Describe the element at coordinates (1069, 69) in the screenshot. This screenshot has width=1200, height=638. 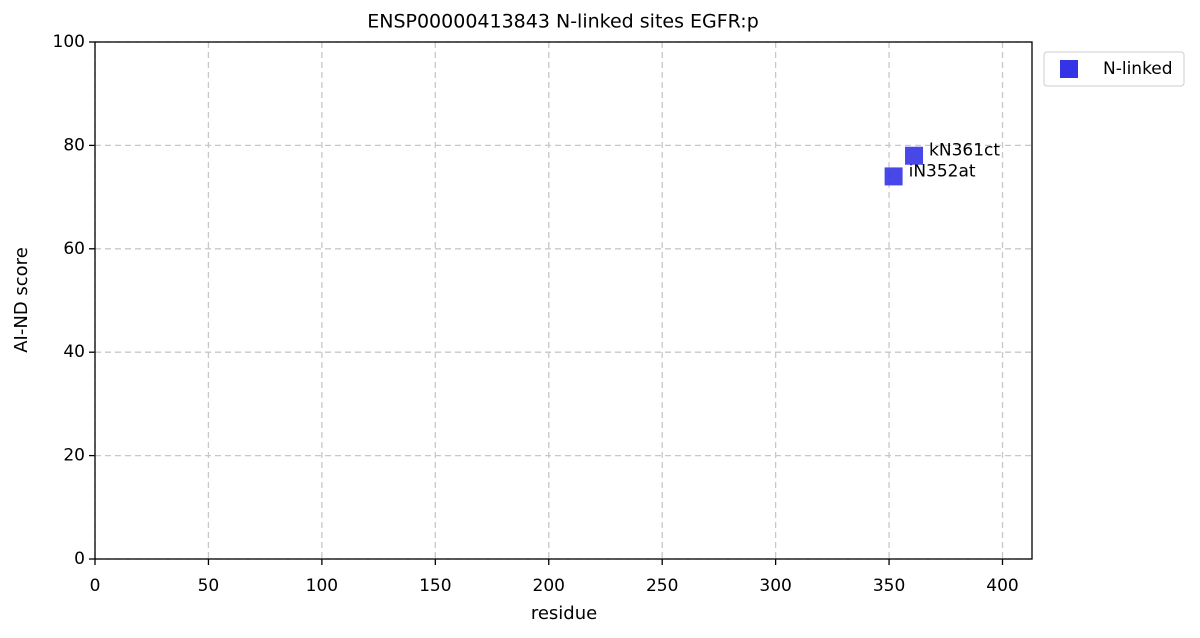
I see `legend-marker` at that location.